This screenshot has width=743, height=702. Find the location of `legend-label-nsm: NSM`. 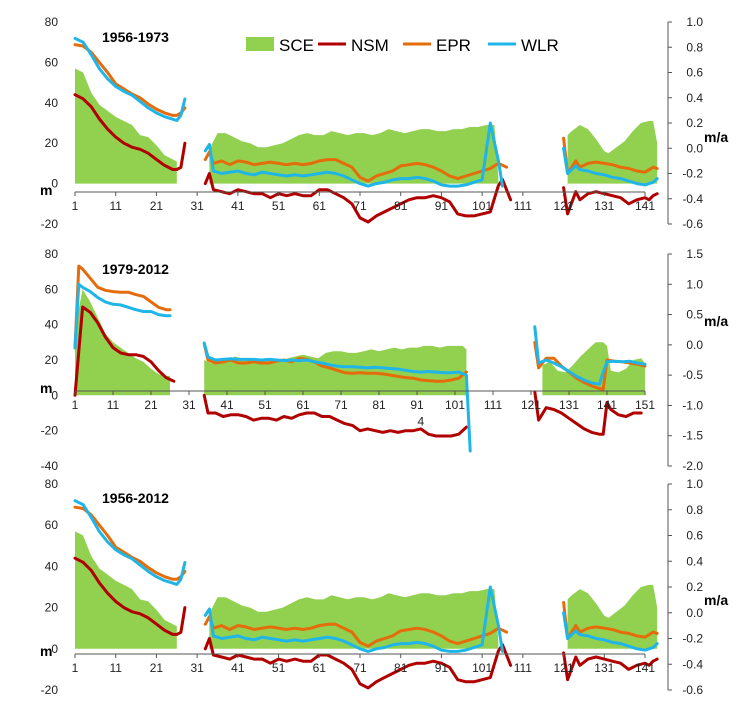

legend-label-nsm: NSM is located at coordinates (370, 45).